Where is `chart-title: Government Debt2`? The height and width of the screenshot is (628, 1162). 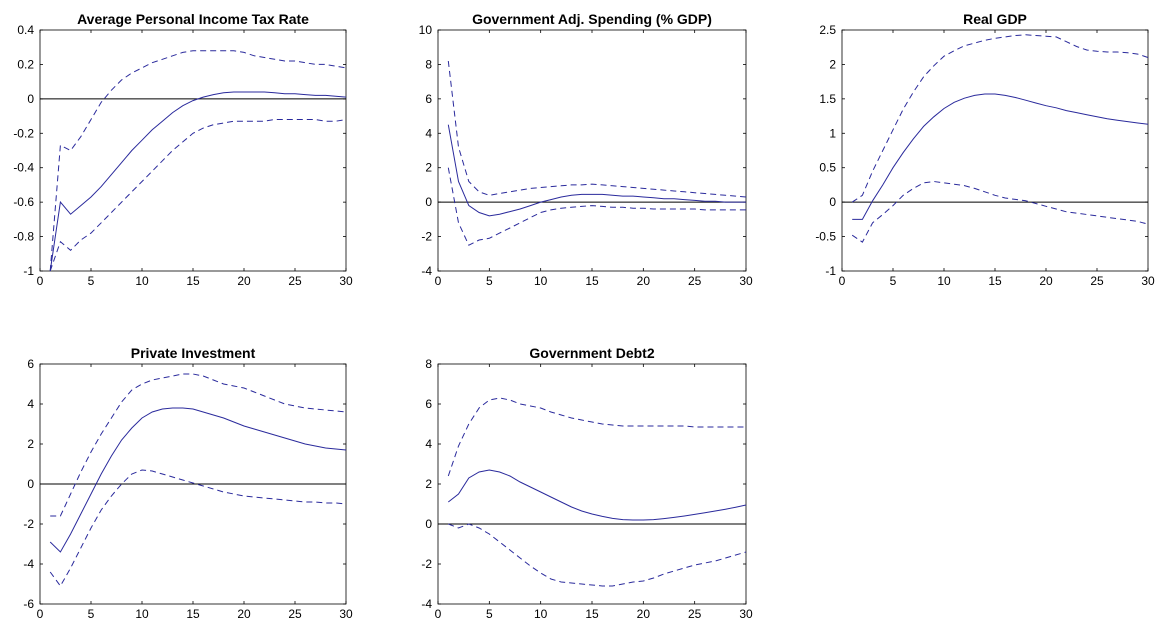
chart-title: Government Debt2 is located at coordinates (591, 353).